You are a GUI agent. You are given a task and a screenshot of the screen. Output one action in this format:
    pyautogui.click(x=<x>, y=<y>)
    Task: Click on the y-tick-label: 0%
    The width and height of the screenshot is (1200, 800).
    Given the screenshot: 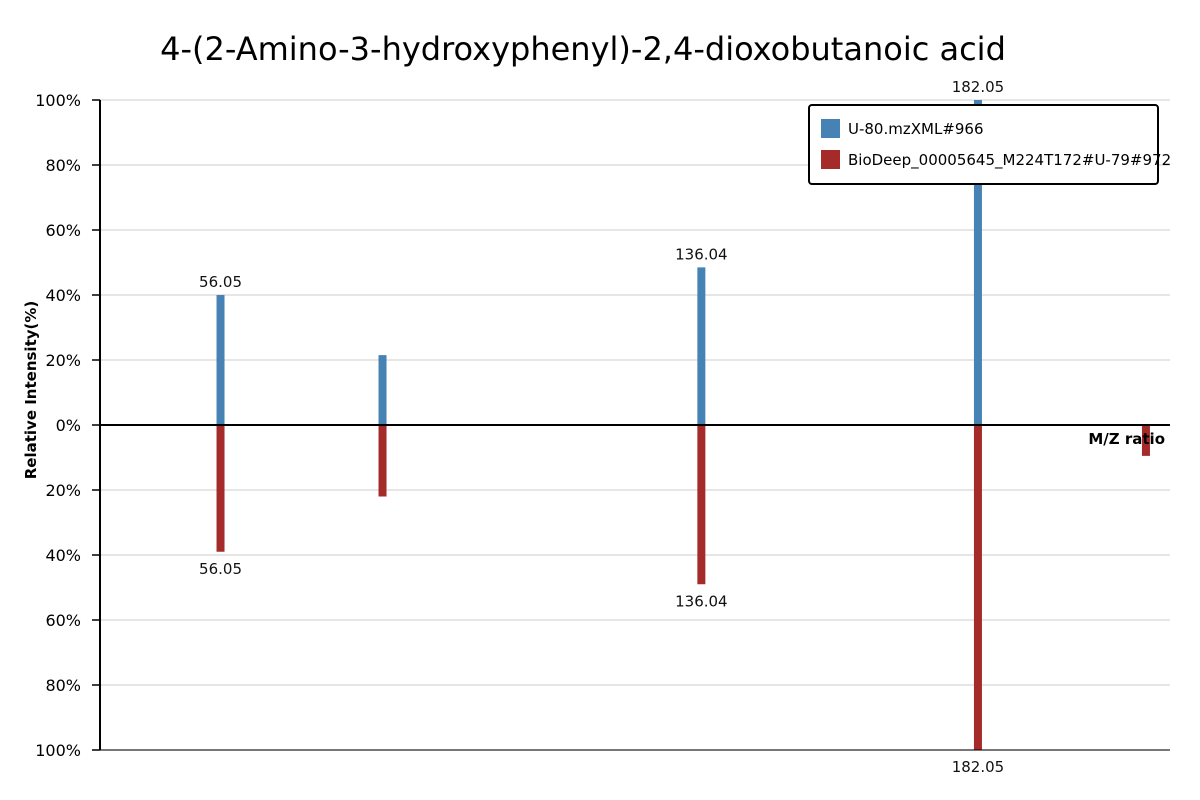 What is the action you would take?
    pyautogui.click(x=68, y=425)
    